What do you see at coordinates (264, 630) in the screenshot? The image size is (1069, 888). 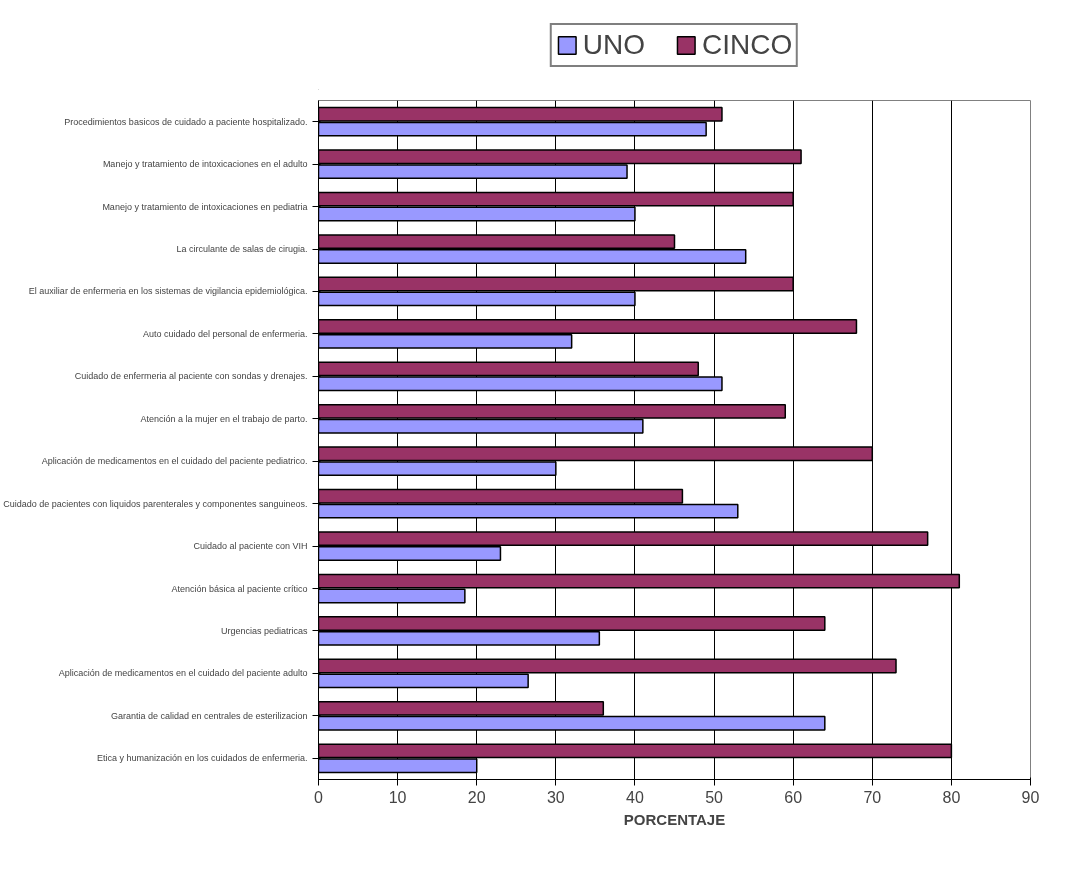 I see `y-tick-label: Urgencias pediatricas` at bounding box center [264, 630].